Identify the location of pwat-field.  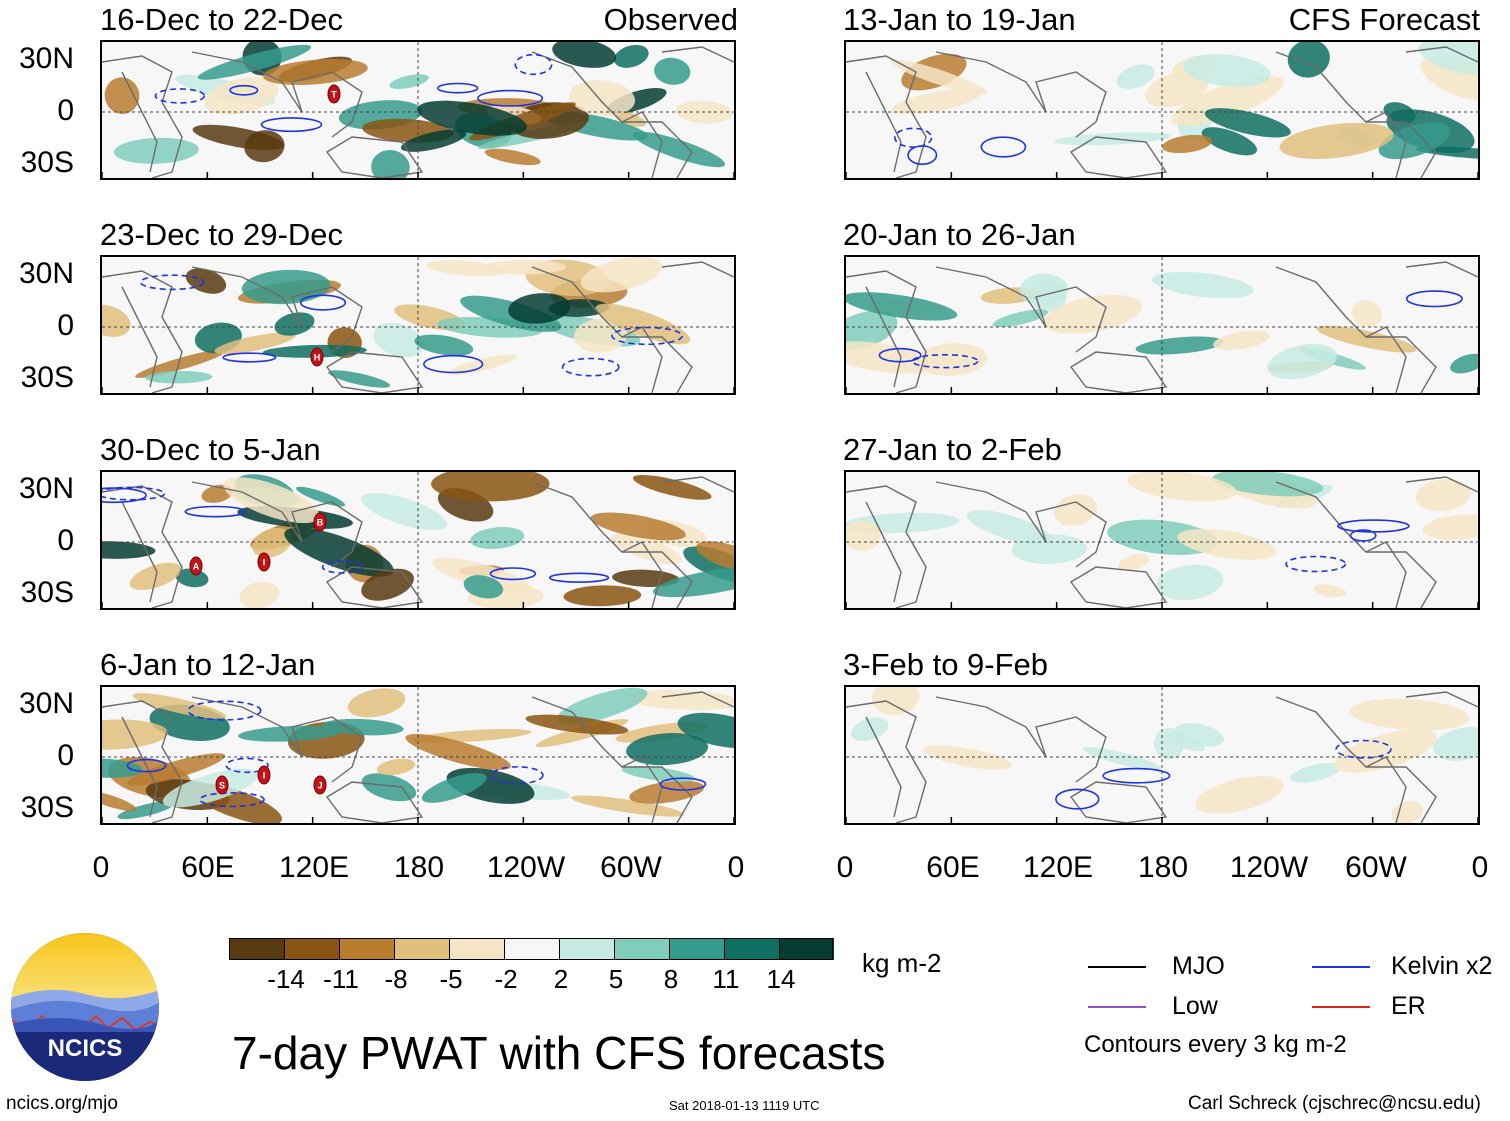
(1162, 755).